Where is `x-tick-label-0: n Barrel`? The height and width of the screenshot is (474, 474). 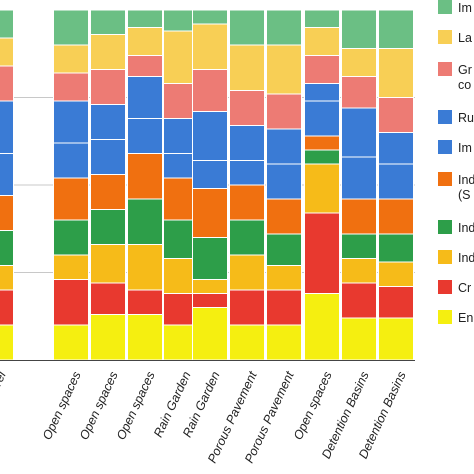
x-tick-label-0: n Barrel is located at coordinates (4, 391).